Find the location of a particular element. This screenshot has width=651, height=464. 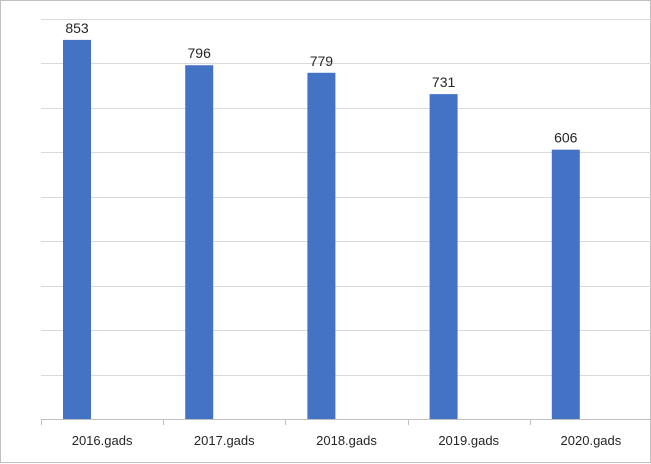

data-label: 779 is located at coordinates (322, 61).